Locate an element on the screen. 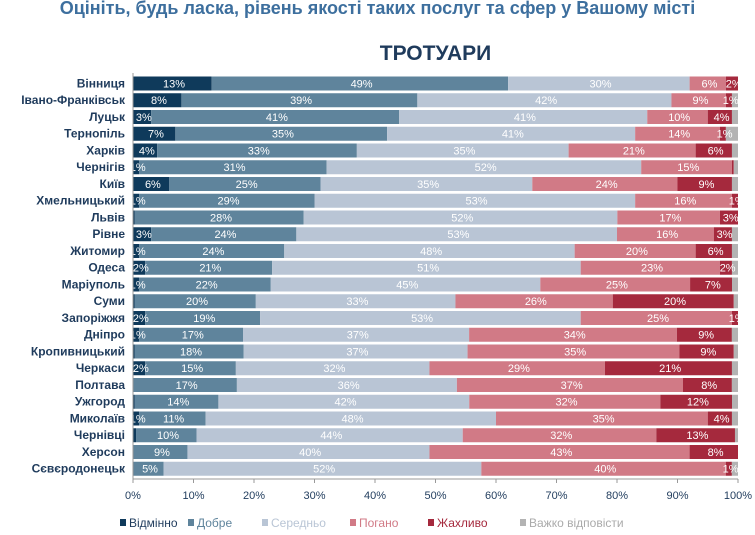 The image size is (755, 535). data-label: 52% is located at coordinates (324, 470).